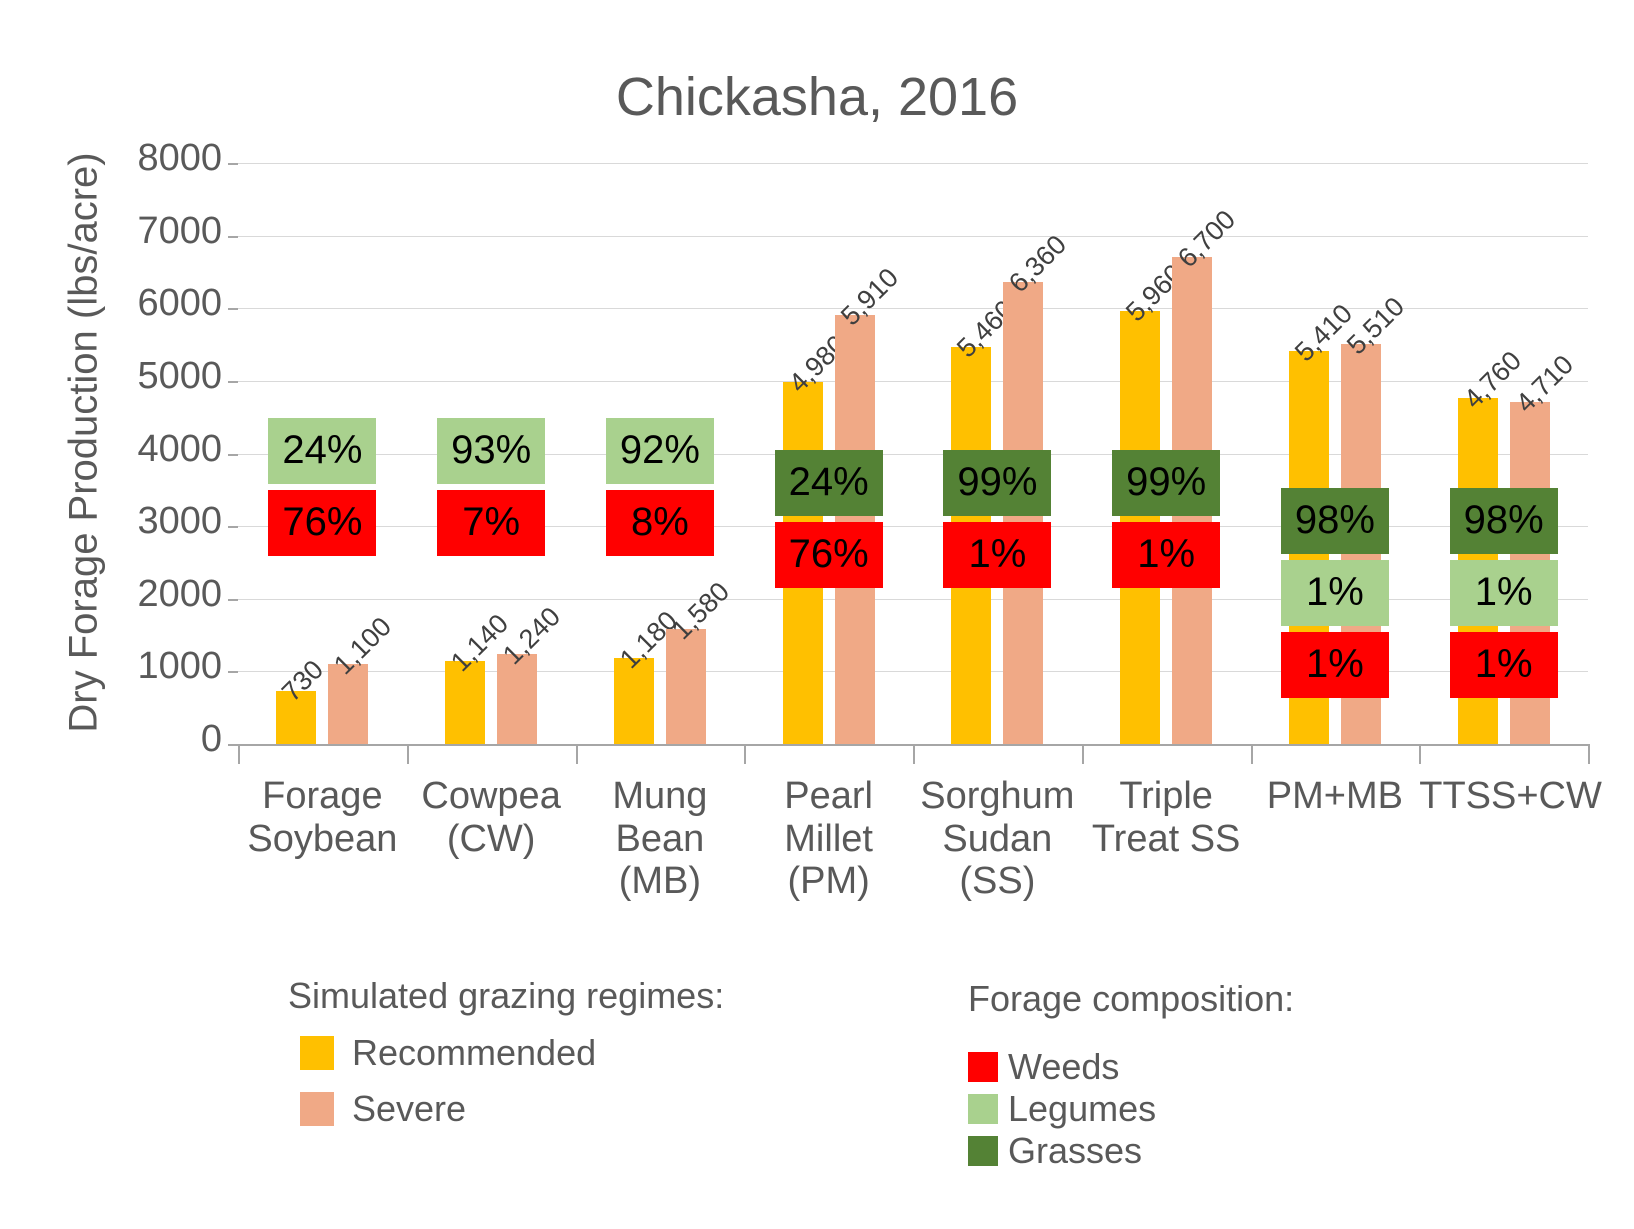  I want to click on legend-item: Legumes, so click(1062, 1109).